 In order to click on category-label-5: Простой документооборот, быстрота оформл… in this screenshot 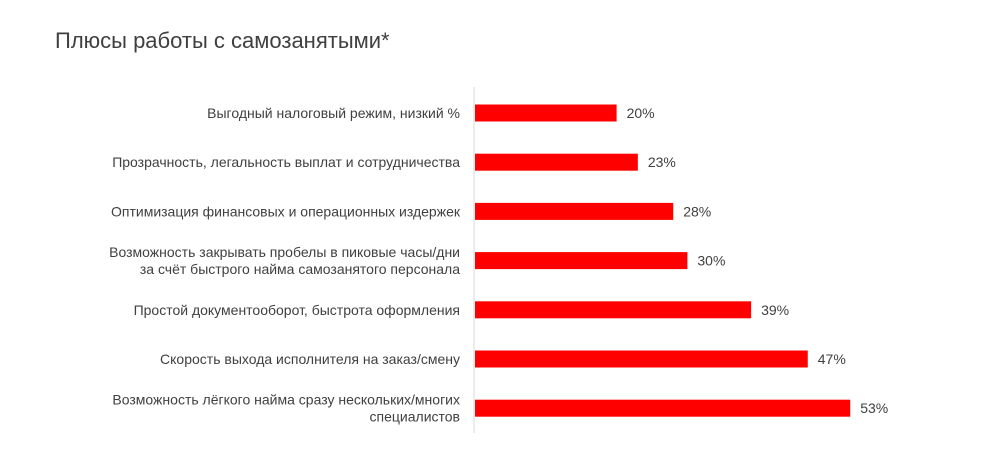, I will do `click(297, 310)`.